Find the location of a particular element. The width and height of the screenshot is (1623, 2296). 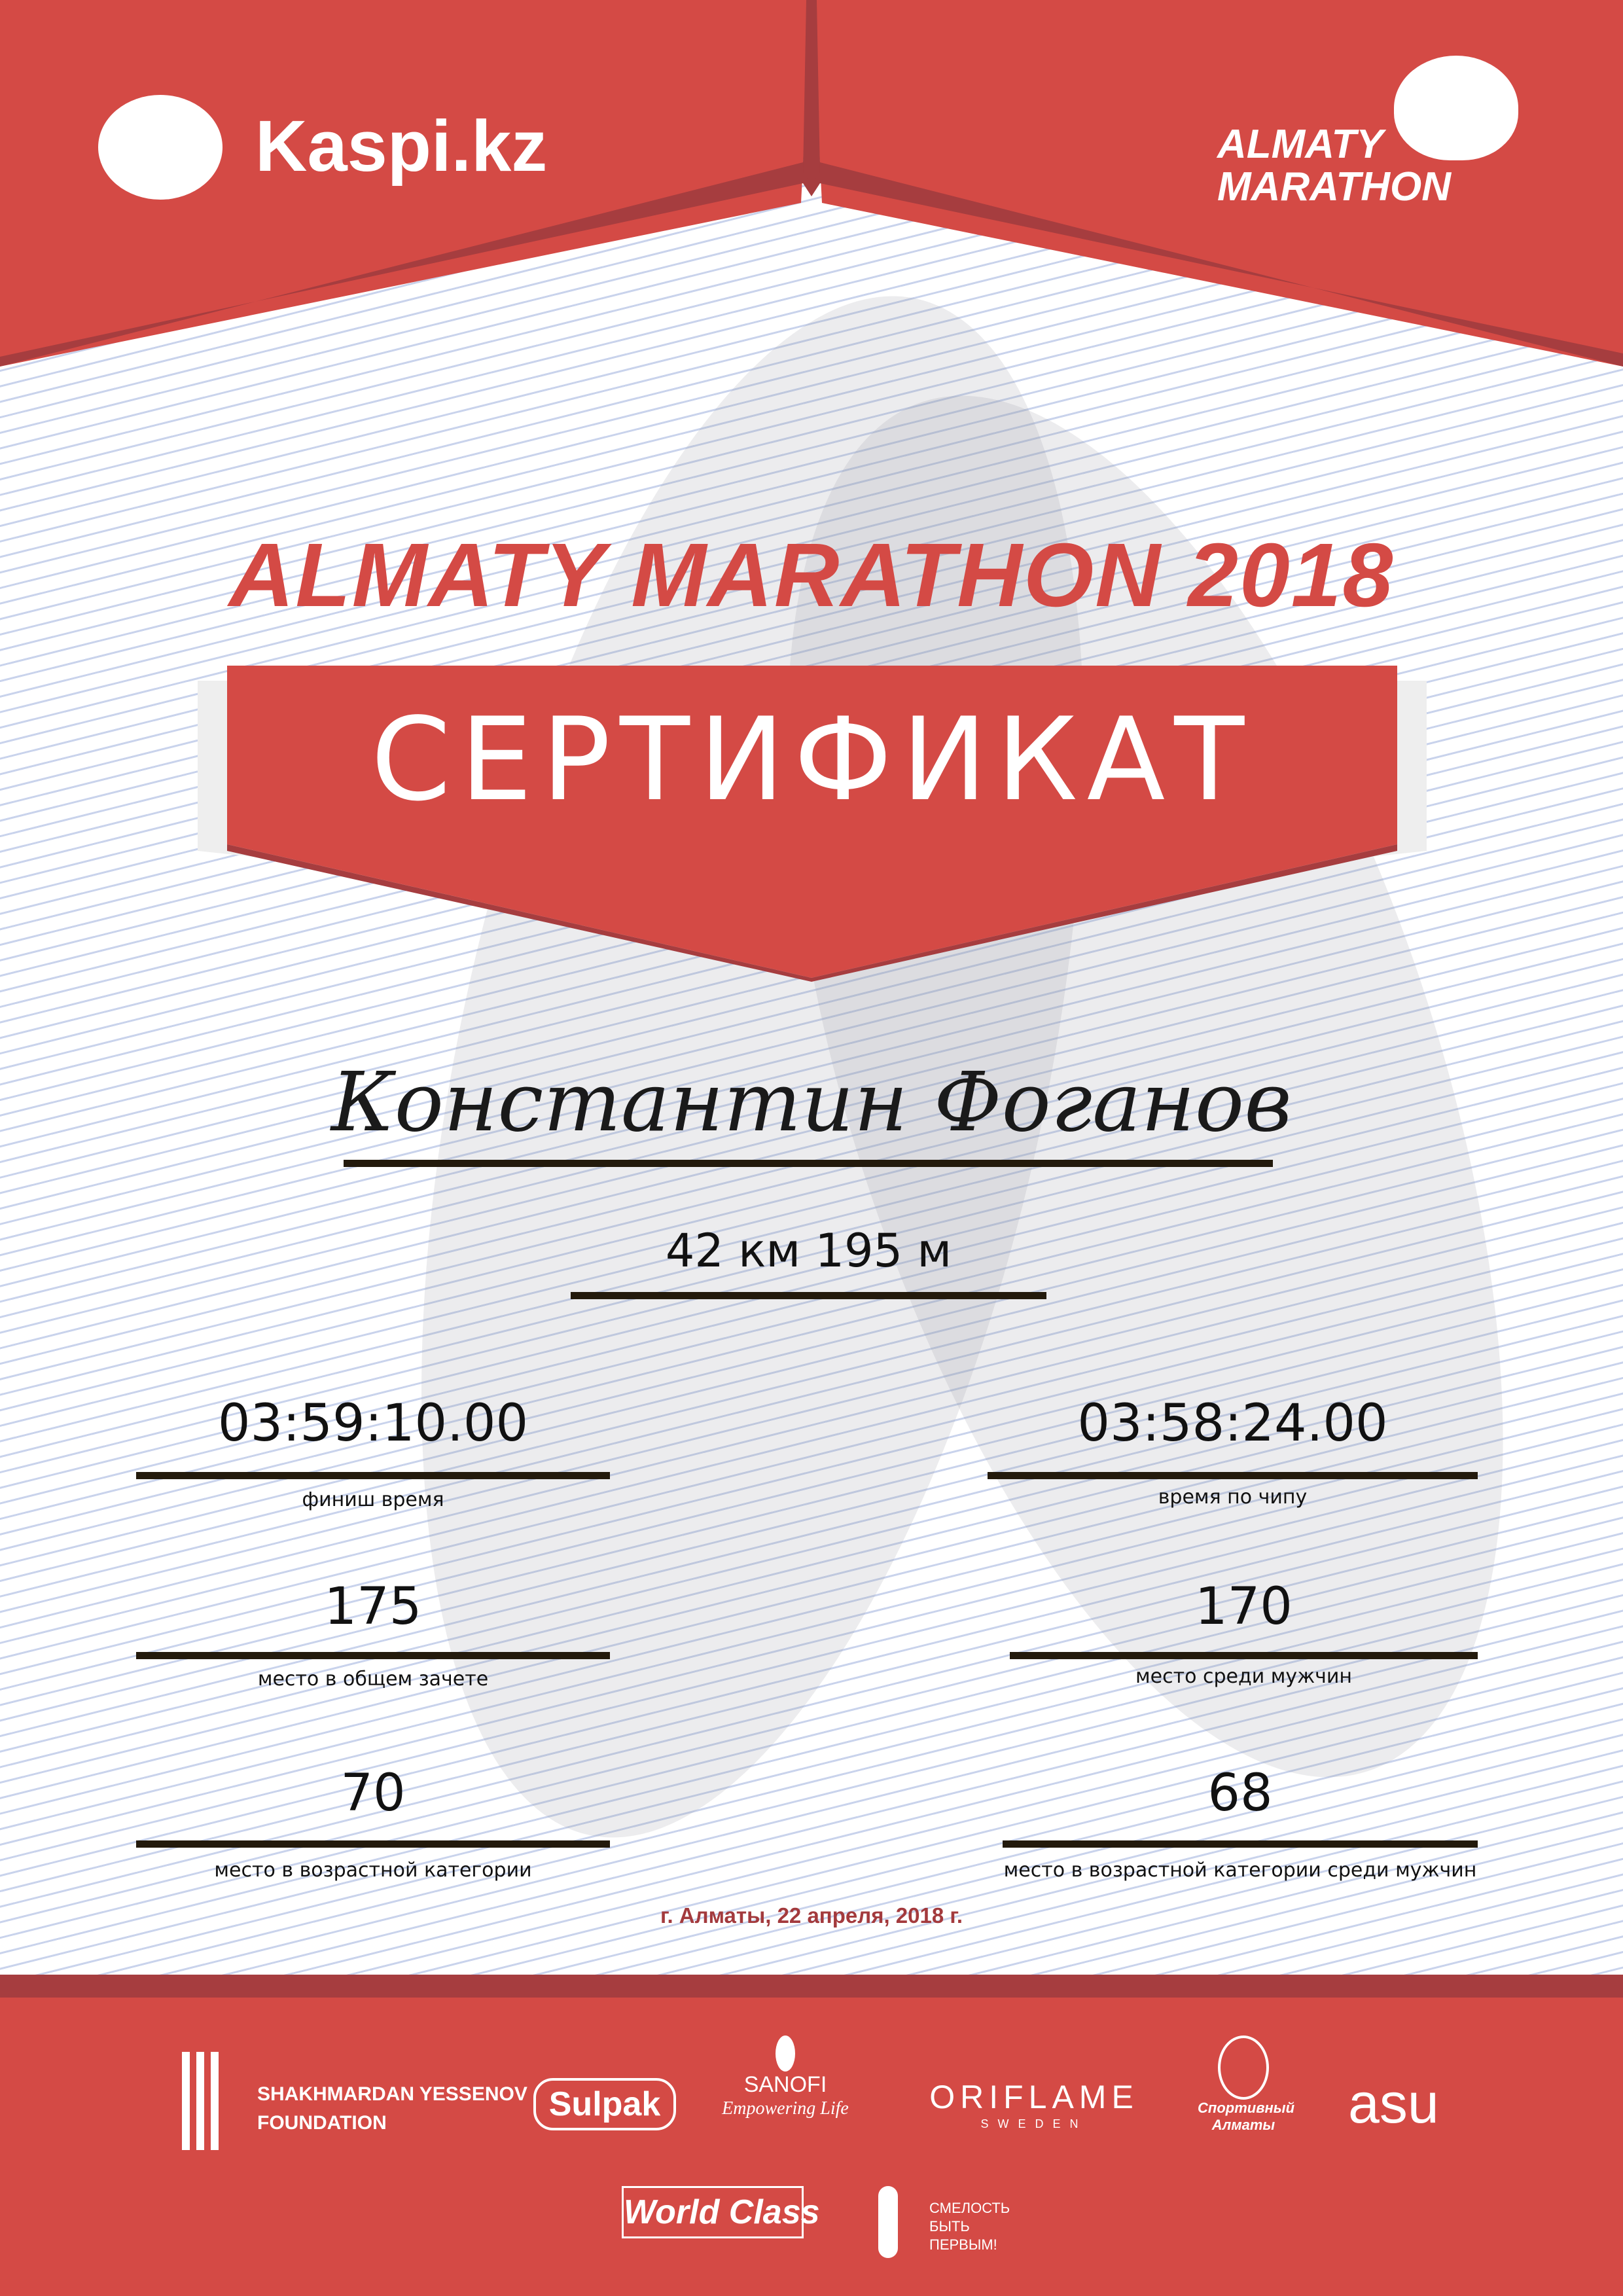

sulpak-text: Sulpak is located at coordinates (604, 2104).